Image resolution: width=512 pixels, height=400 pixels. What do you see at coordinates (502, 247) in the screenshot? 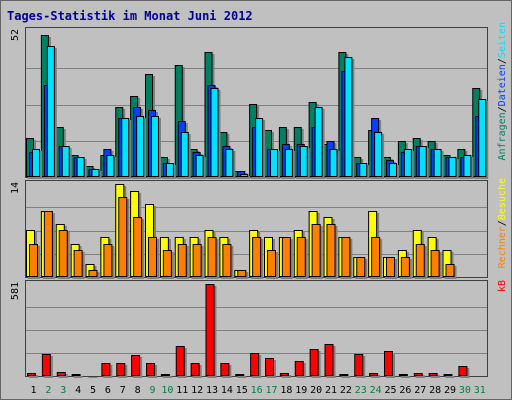
I see `legend-rechner: Rechner` at bounding box center [502, 247].